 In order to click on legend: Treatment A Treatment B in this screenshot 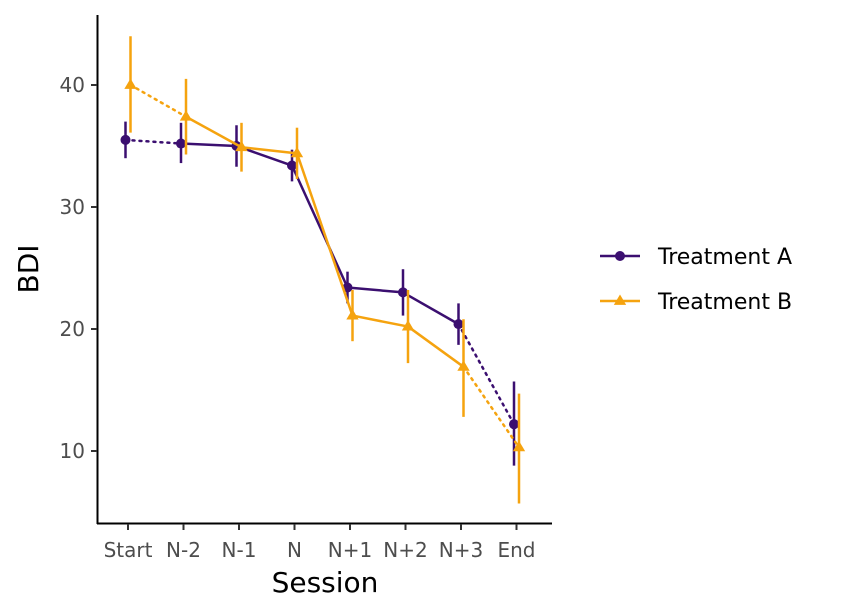, I will do `click(696, 280)`.